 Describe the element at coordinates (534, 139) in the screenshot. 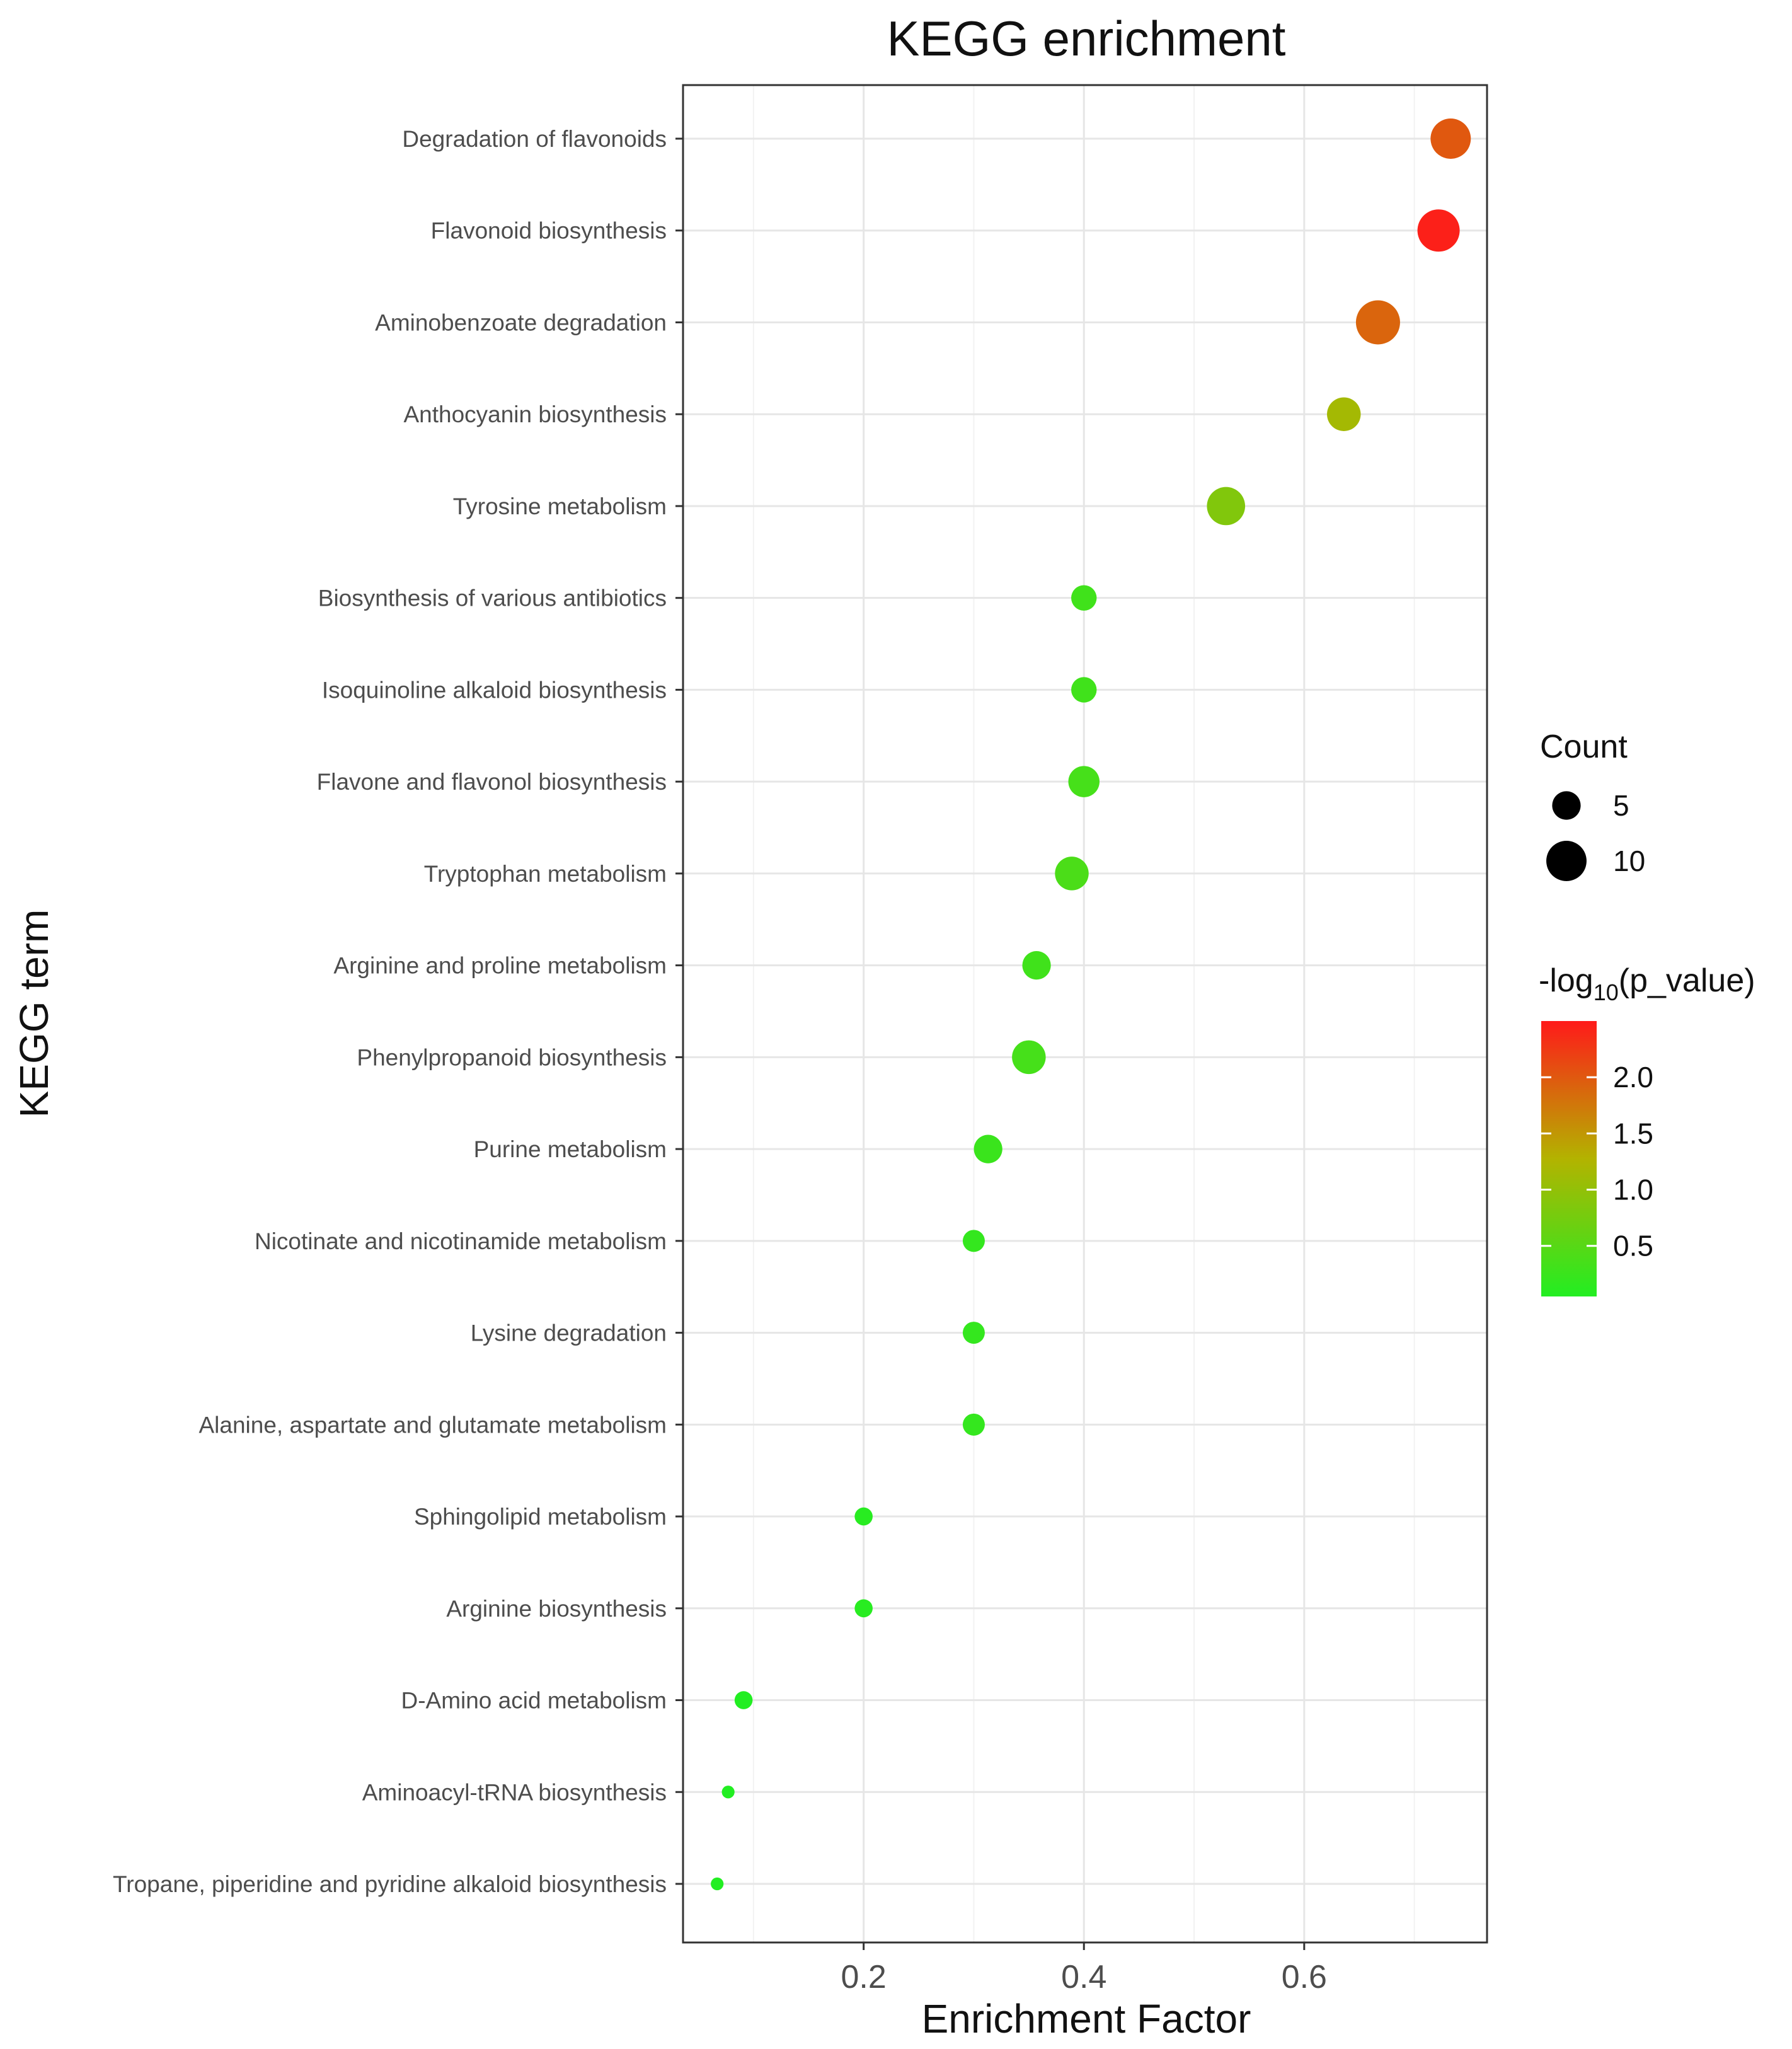

I see `y-tick-label: Degradation of flavonoids` at that location.